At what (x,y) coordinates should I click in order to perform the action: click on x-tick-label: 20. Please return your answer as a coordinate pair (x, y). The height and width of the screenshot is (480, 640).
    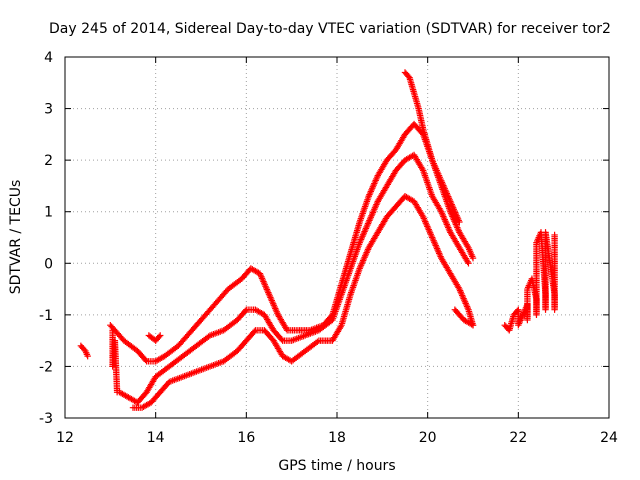
    Looking at the image, I should click on (428, 438).